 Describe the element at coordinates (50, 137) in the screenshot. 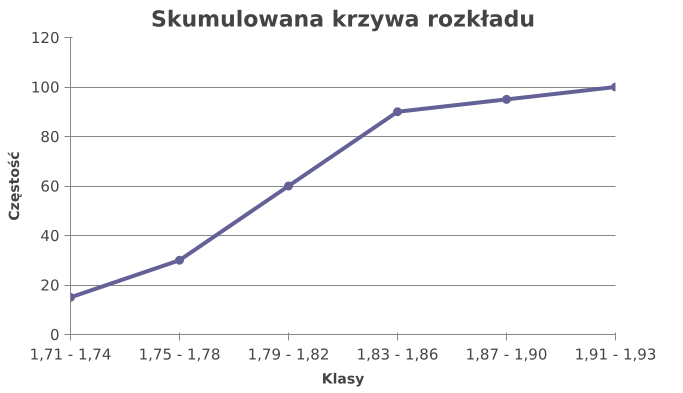

I see `y-tick-label: 80` at that location.